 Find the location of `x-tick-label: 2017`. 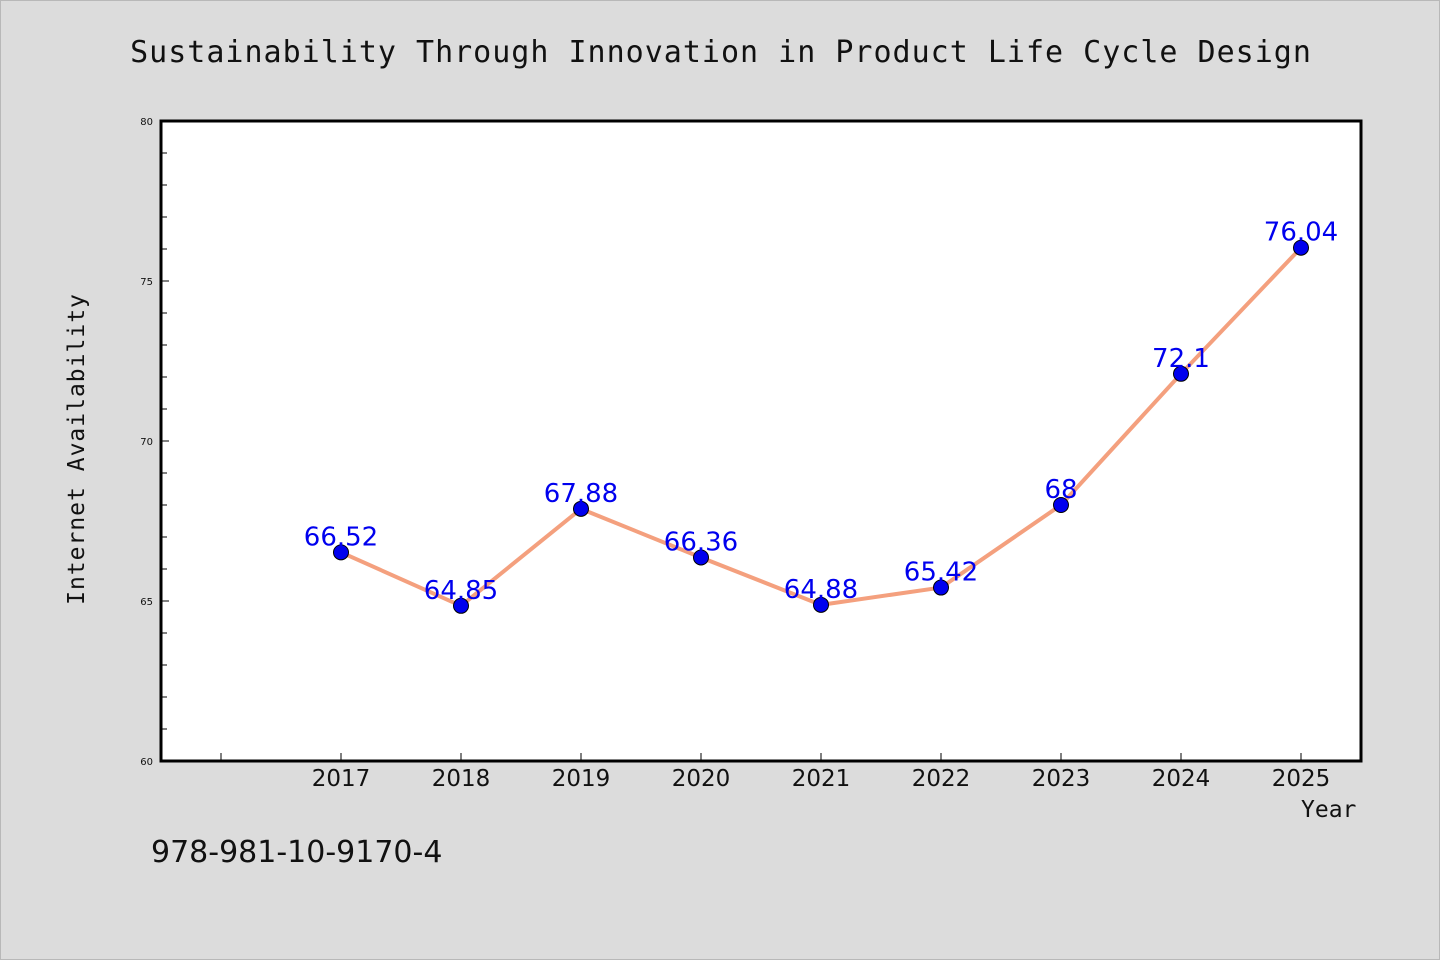

x-tick-label: 2017 is located at coordinates (341, 779).